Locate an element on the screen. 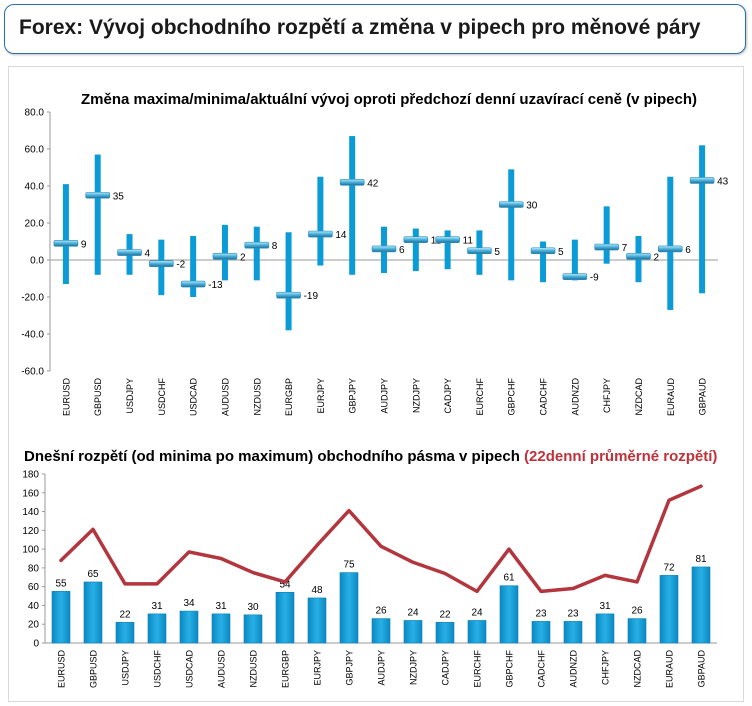  chart1-y-tick-label: 80.0 is located at coordinates (35, 113).